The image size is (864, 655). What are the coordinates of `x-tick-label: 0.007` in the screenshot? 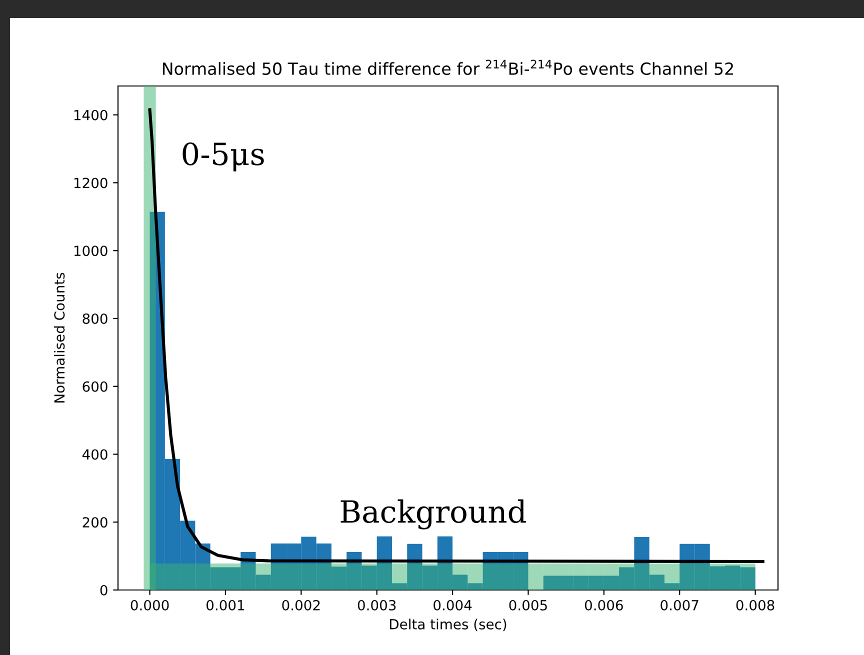 It's located at (679, 605).